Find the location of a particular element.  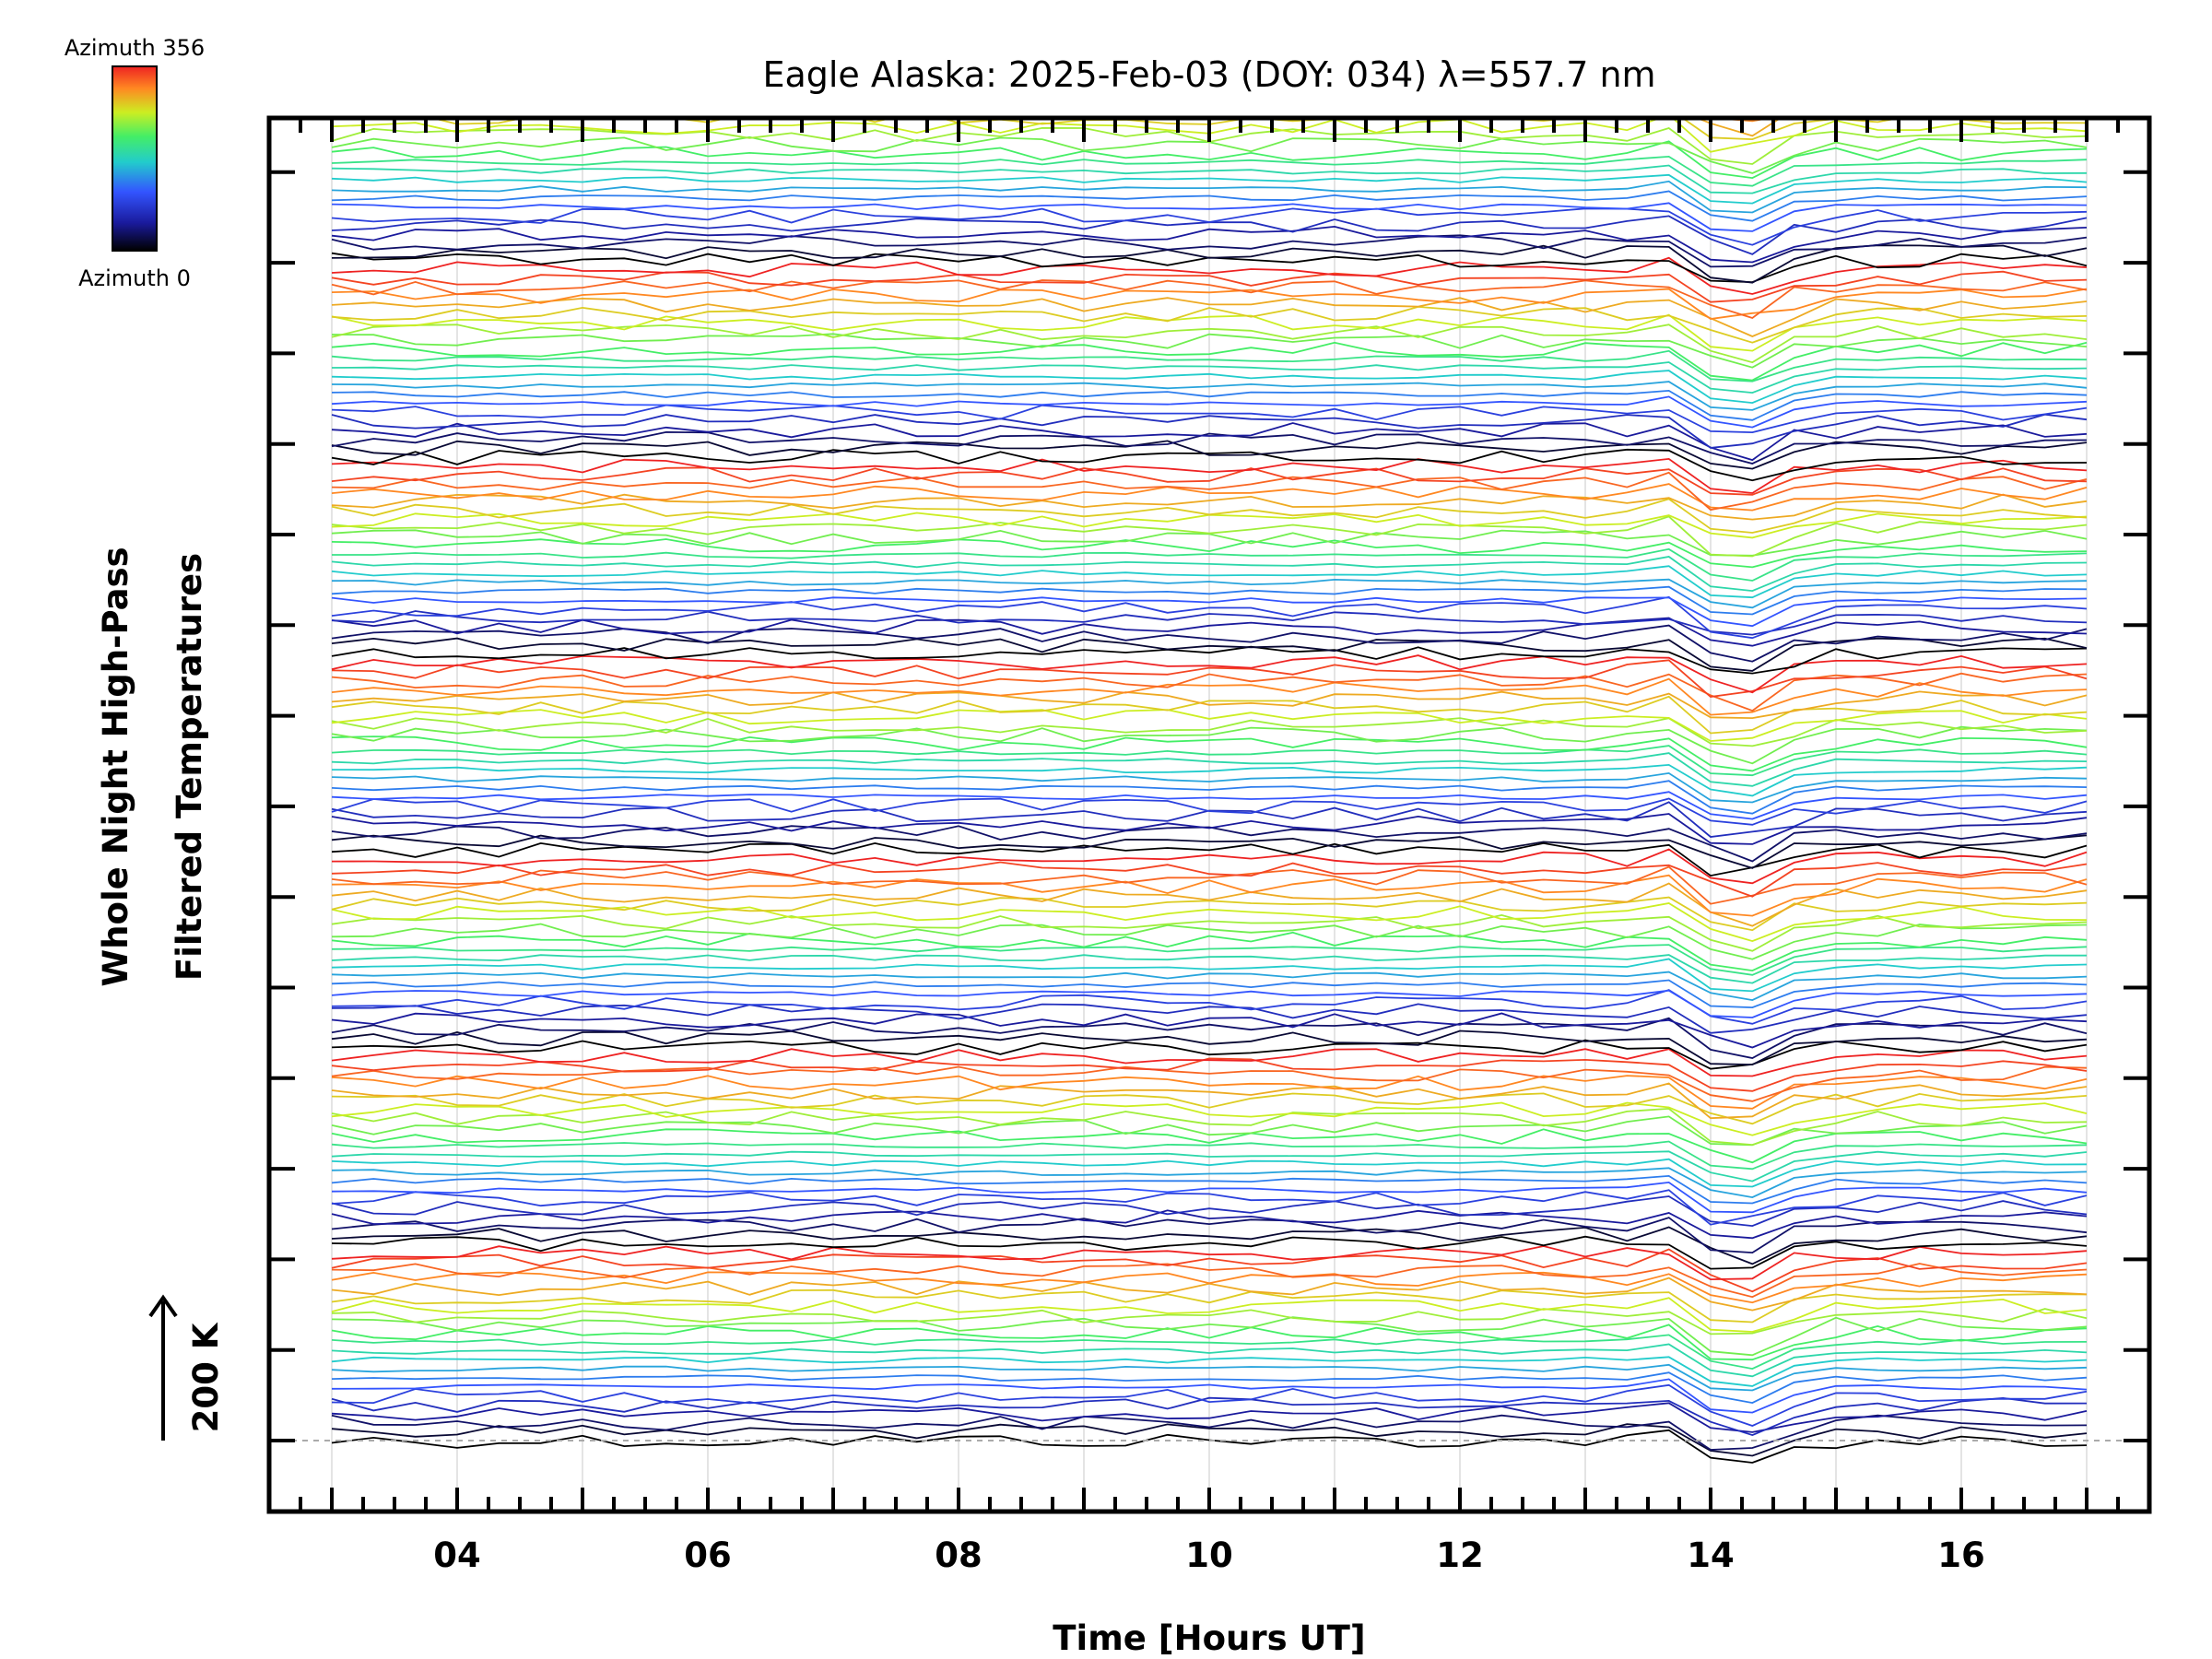

y-axis-label-line2: Filtered Temperatures is located at coordinates (189, 767).